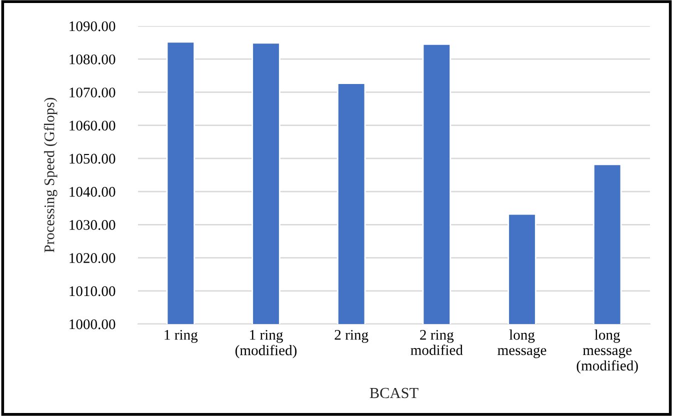 The image size is (673, 416). What do you see at coordinates (93, 225) in the screenshot?
I see `y-tick-label: 1030.00` at bounding box center [93, 225].